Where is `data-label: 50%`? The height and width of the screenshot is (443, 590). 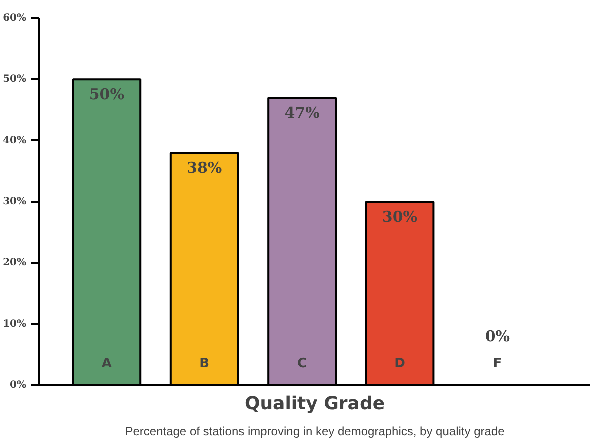 data-label: 50% is located at coordinates (106, 95).